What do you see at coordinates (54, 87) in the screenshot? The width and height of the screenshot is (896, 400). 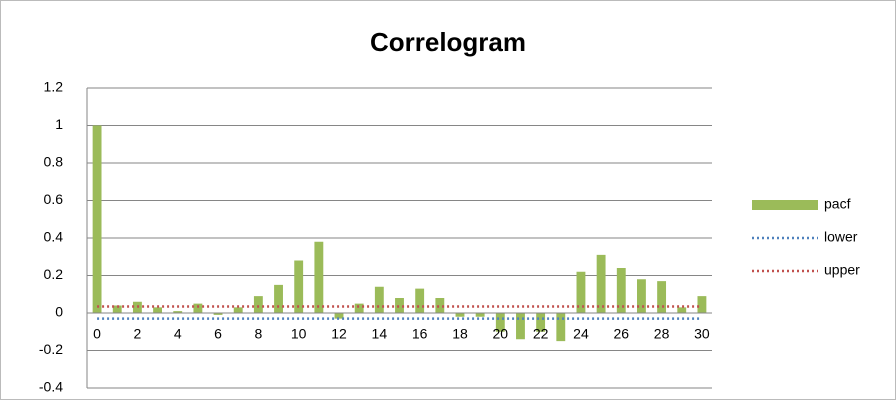 I see `y-tick-label: 1.2` at bounding box center [54, 87].